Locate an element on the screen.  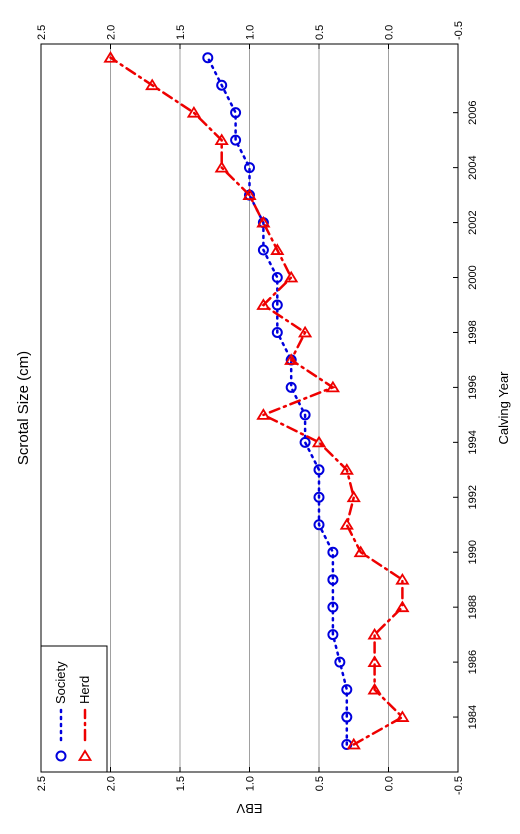
x-axis-label: Calving Year is located at coordinates (503, 408).